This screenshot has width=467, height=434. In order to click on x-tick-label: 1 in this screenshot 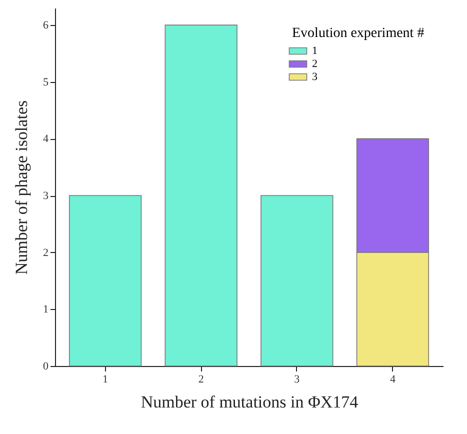, I will do `click(105, 380)`.